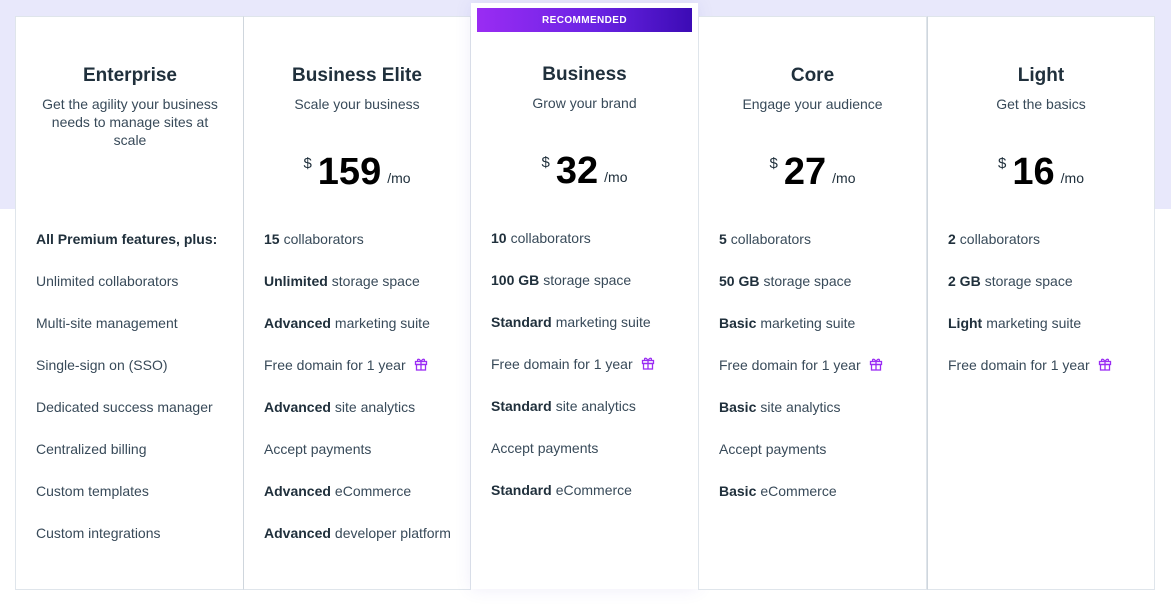  What do you see at coordinates (739, 281) in the screenshot?
I see `feature-highlight: 50 GB` at bounding box center [739, 281].